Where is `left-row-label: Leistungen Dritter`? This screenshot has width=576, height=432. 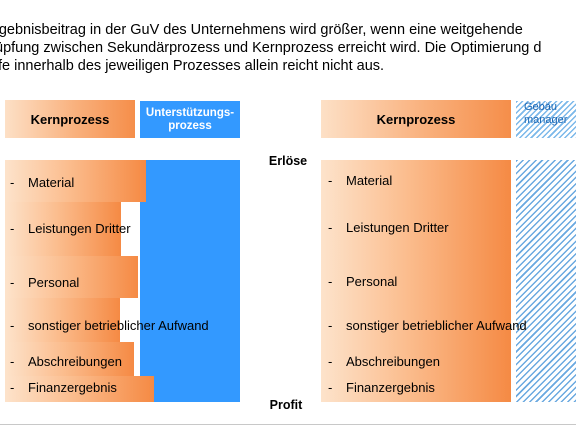
left-row-label: Leistungen Dritter is located at coordinates (79, 228).